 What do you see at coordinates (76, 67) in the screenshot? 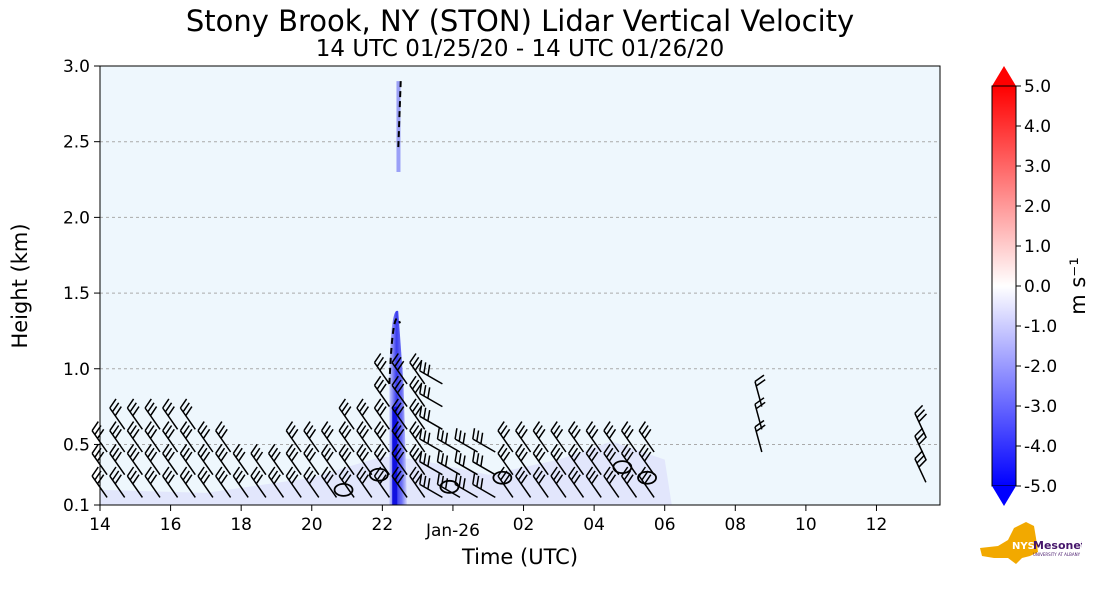
I see `y-tick-label: 3.0` at bounding box center [76, 67].